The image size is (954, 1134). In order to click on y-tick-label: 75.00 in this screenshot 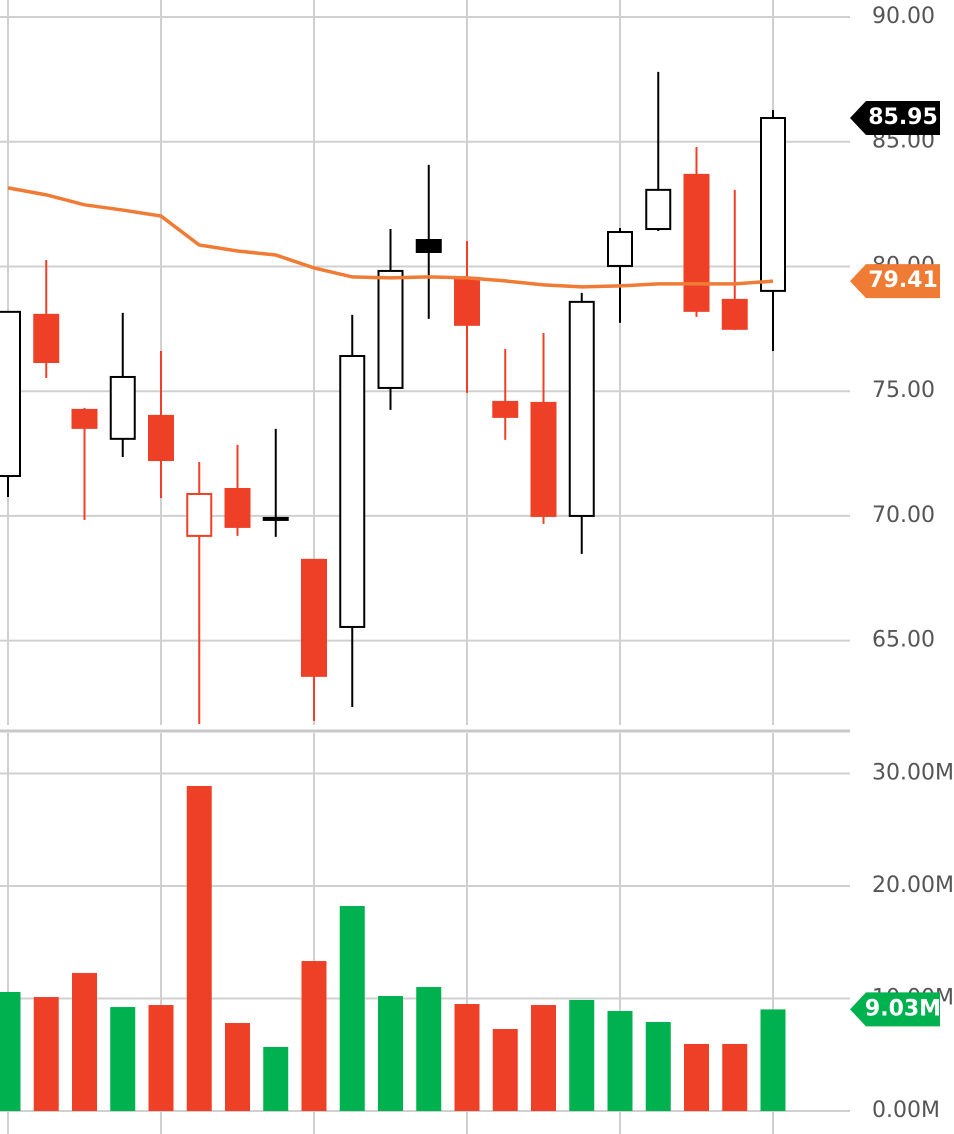, I will do `click(903, 390)`.